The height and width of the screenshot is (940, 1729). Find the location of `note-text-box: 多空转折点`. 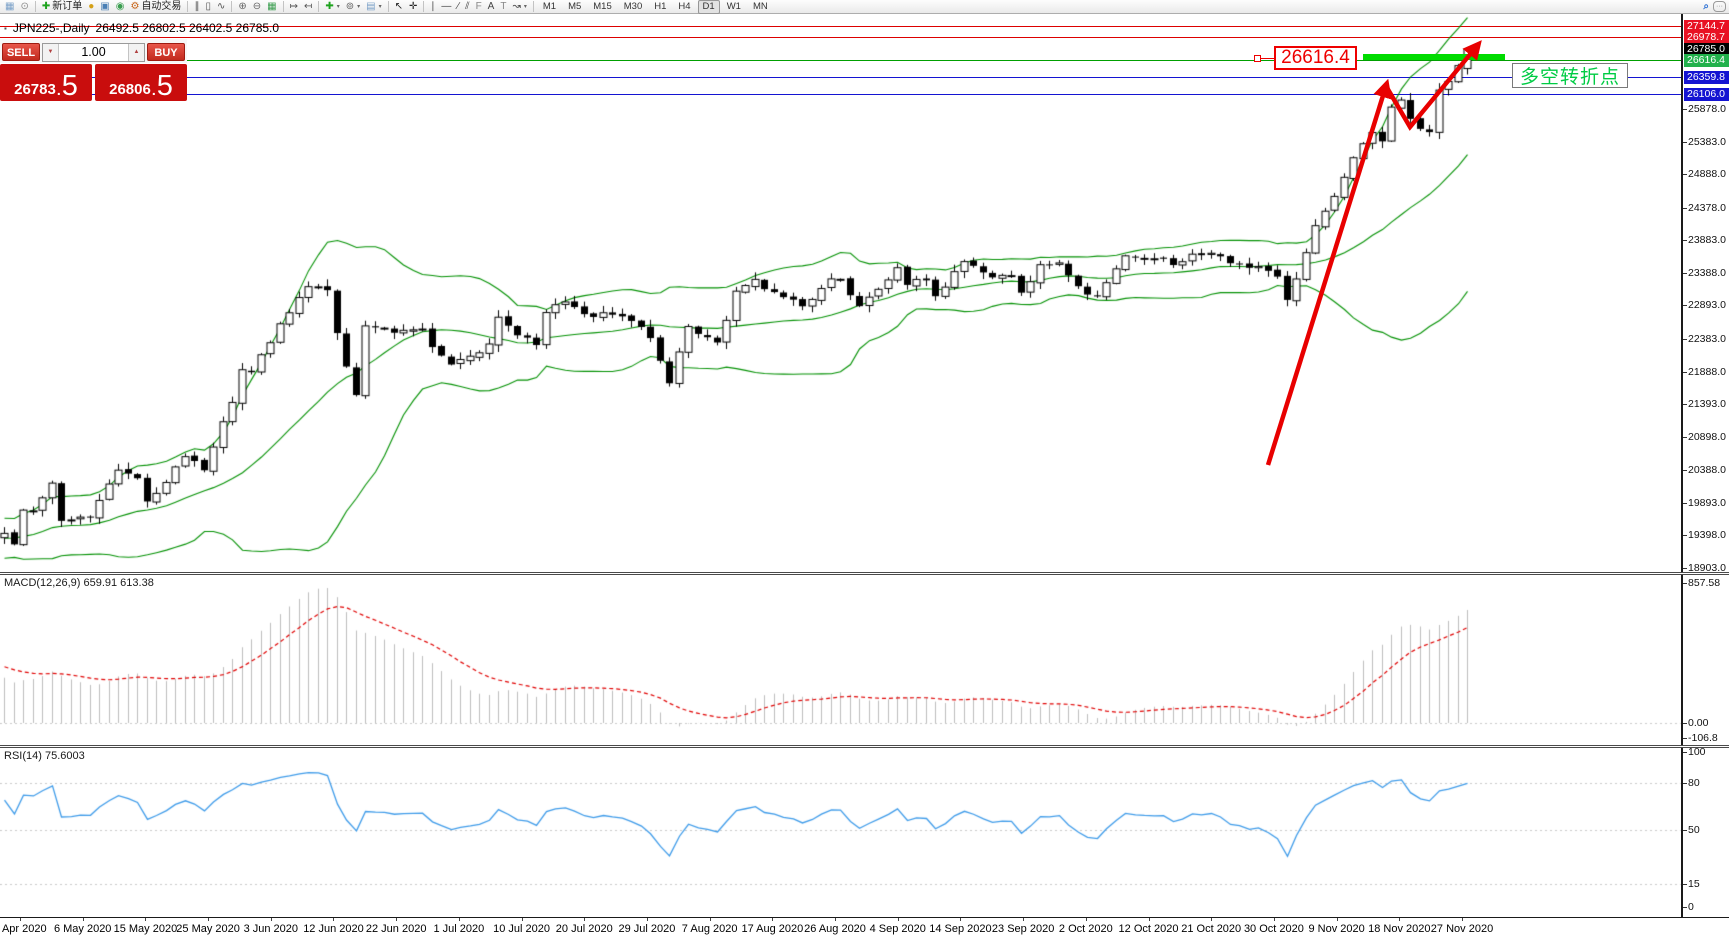

note-text-box: 多空转折点 is located at coordinates (1570, 75).